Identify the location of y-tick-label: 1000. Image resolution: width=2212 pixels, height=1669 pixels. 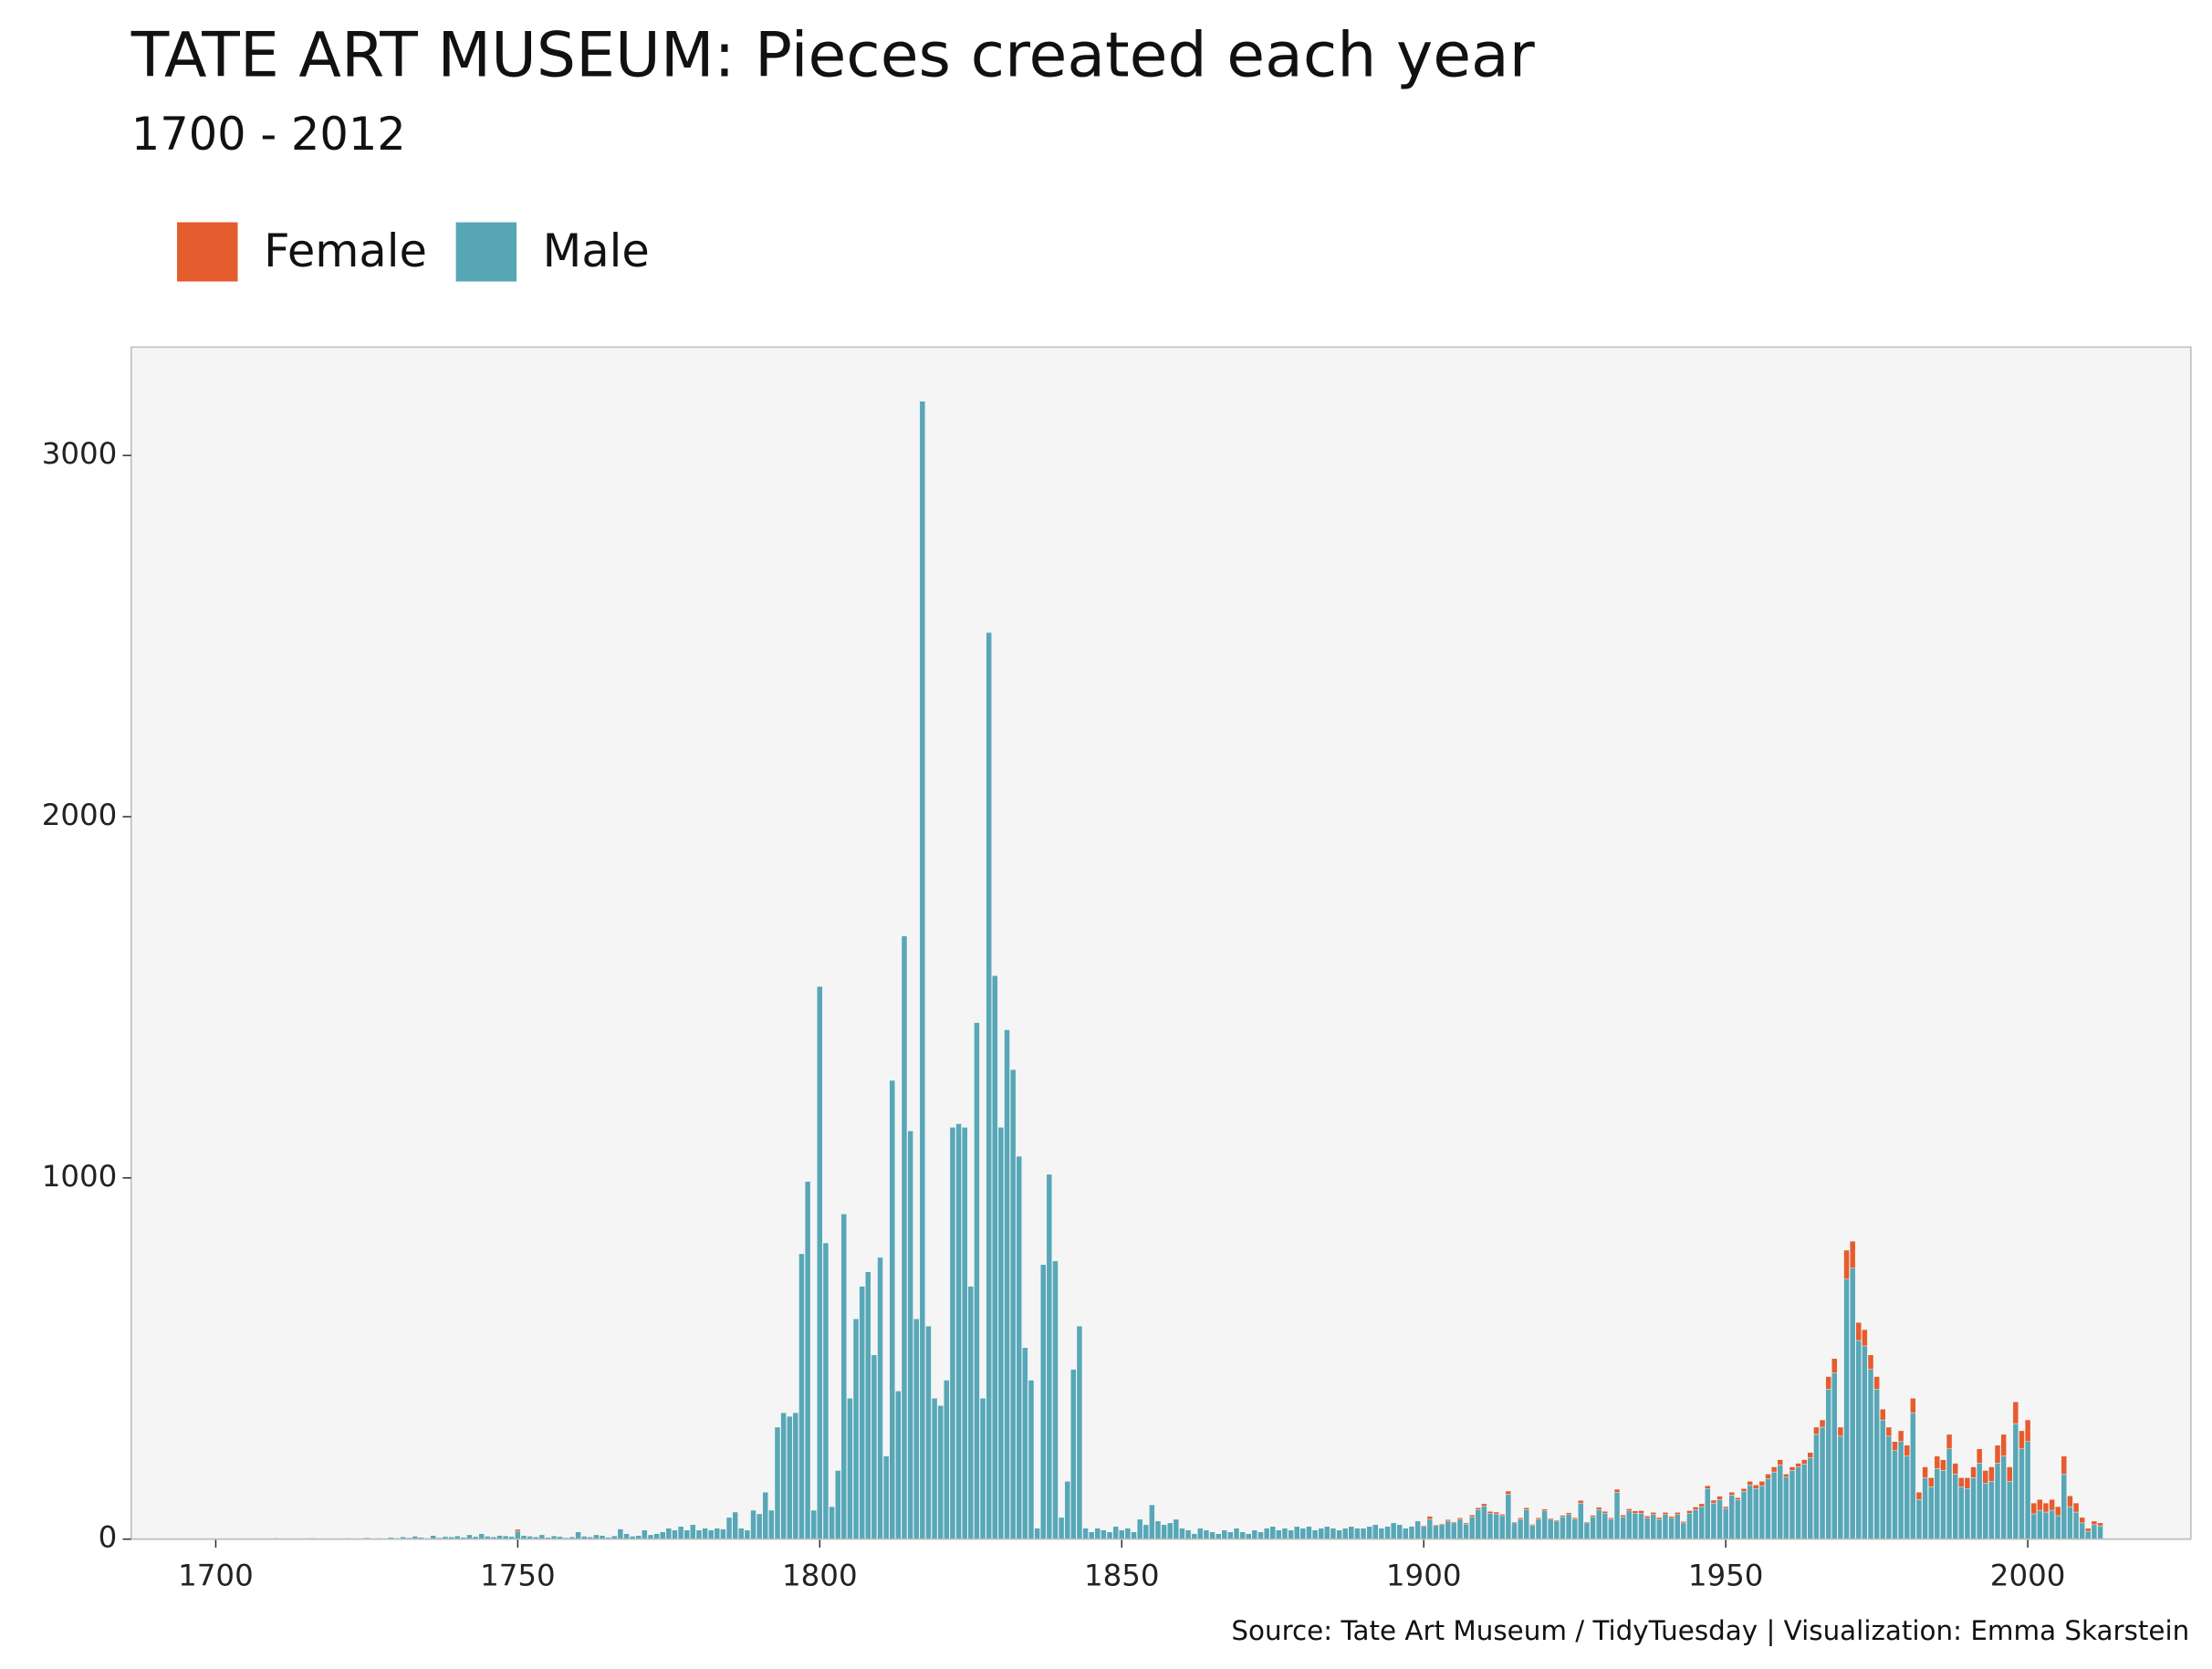
(80, 1176).